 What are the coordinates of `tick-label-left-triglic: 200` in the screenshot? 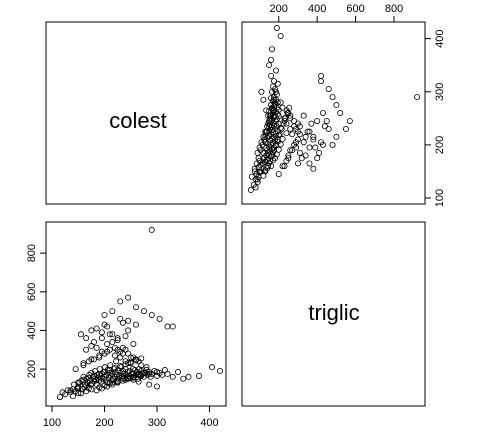 It's located at (32, 369).